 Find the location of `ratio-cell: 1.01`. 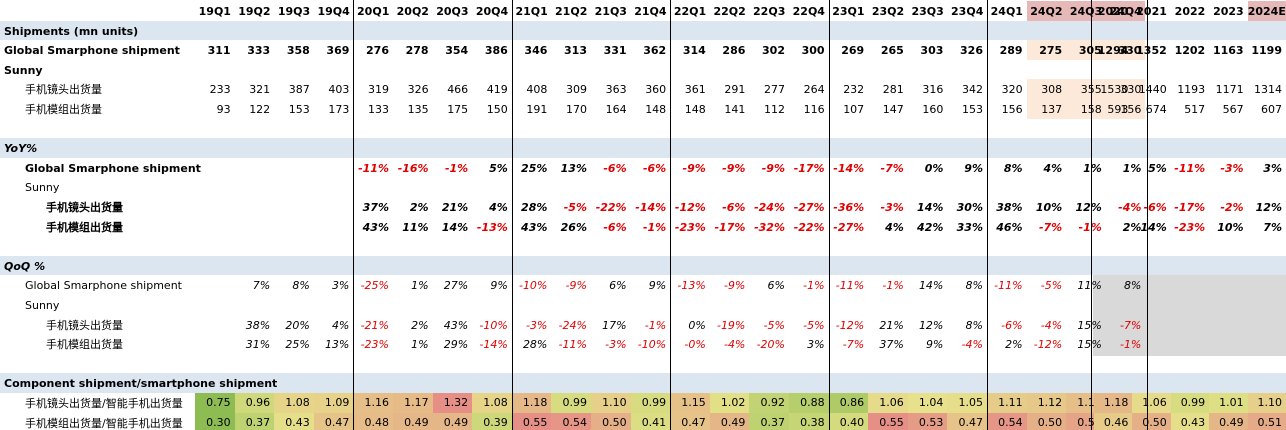

ratio-cell: 1.01 is located at coordinates (1228, 403).